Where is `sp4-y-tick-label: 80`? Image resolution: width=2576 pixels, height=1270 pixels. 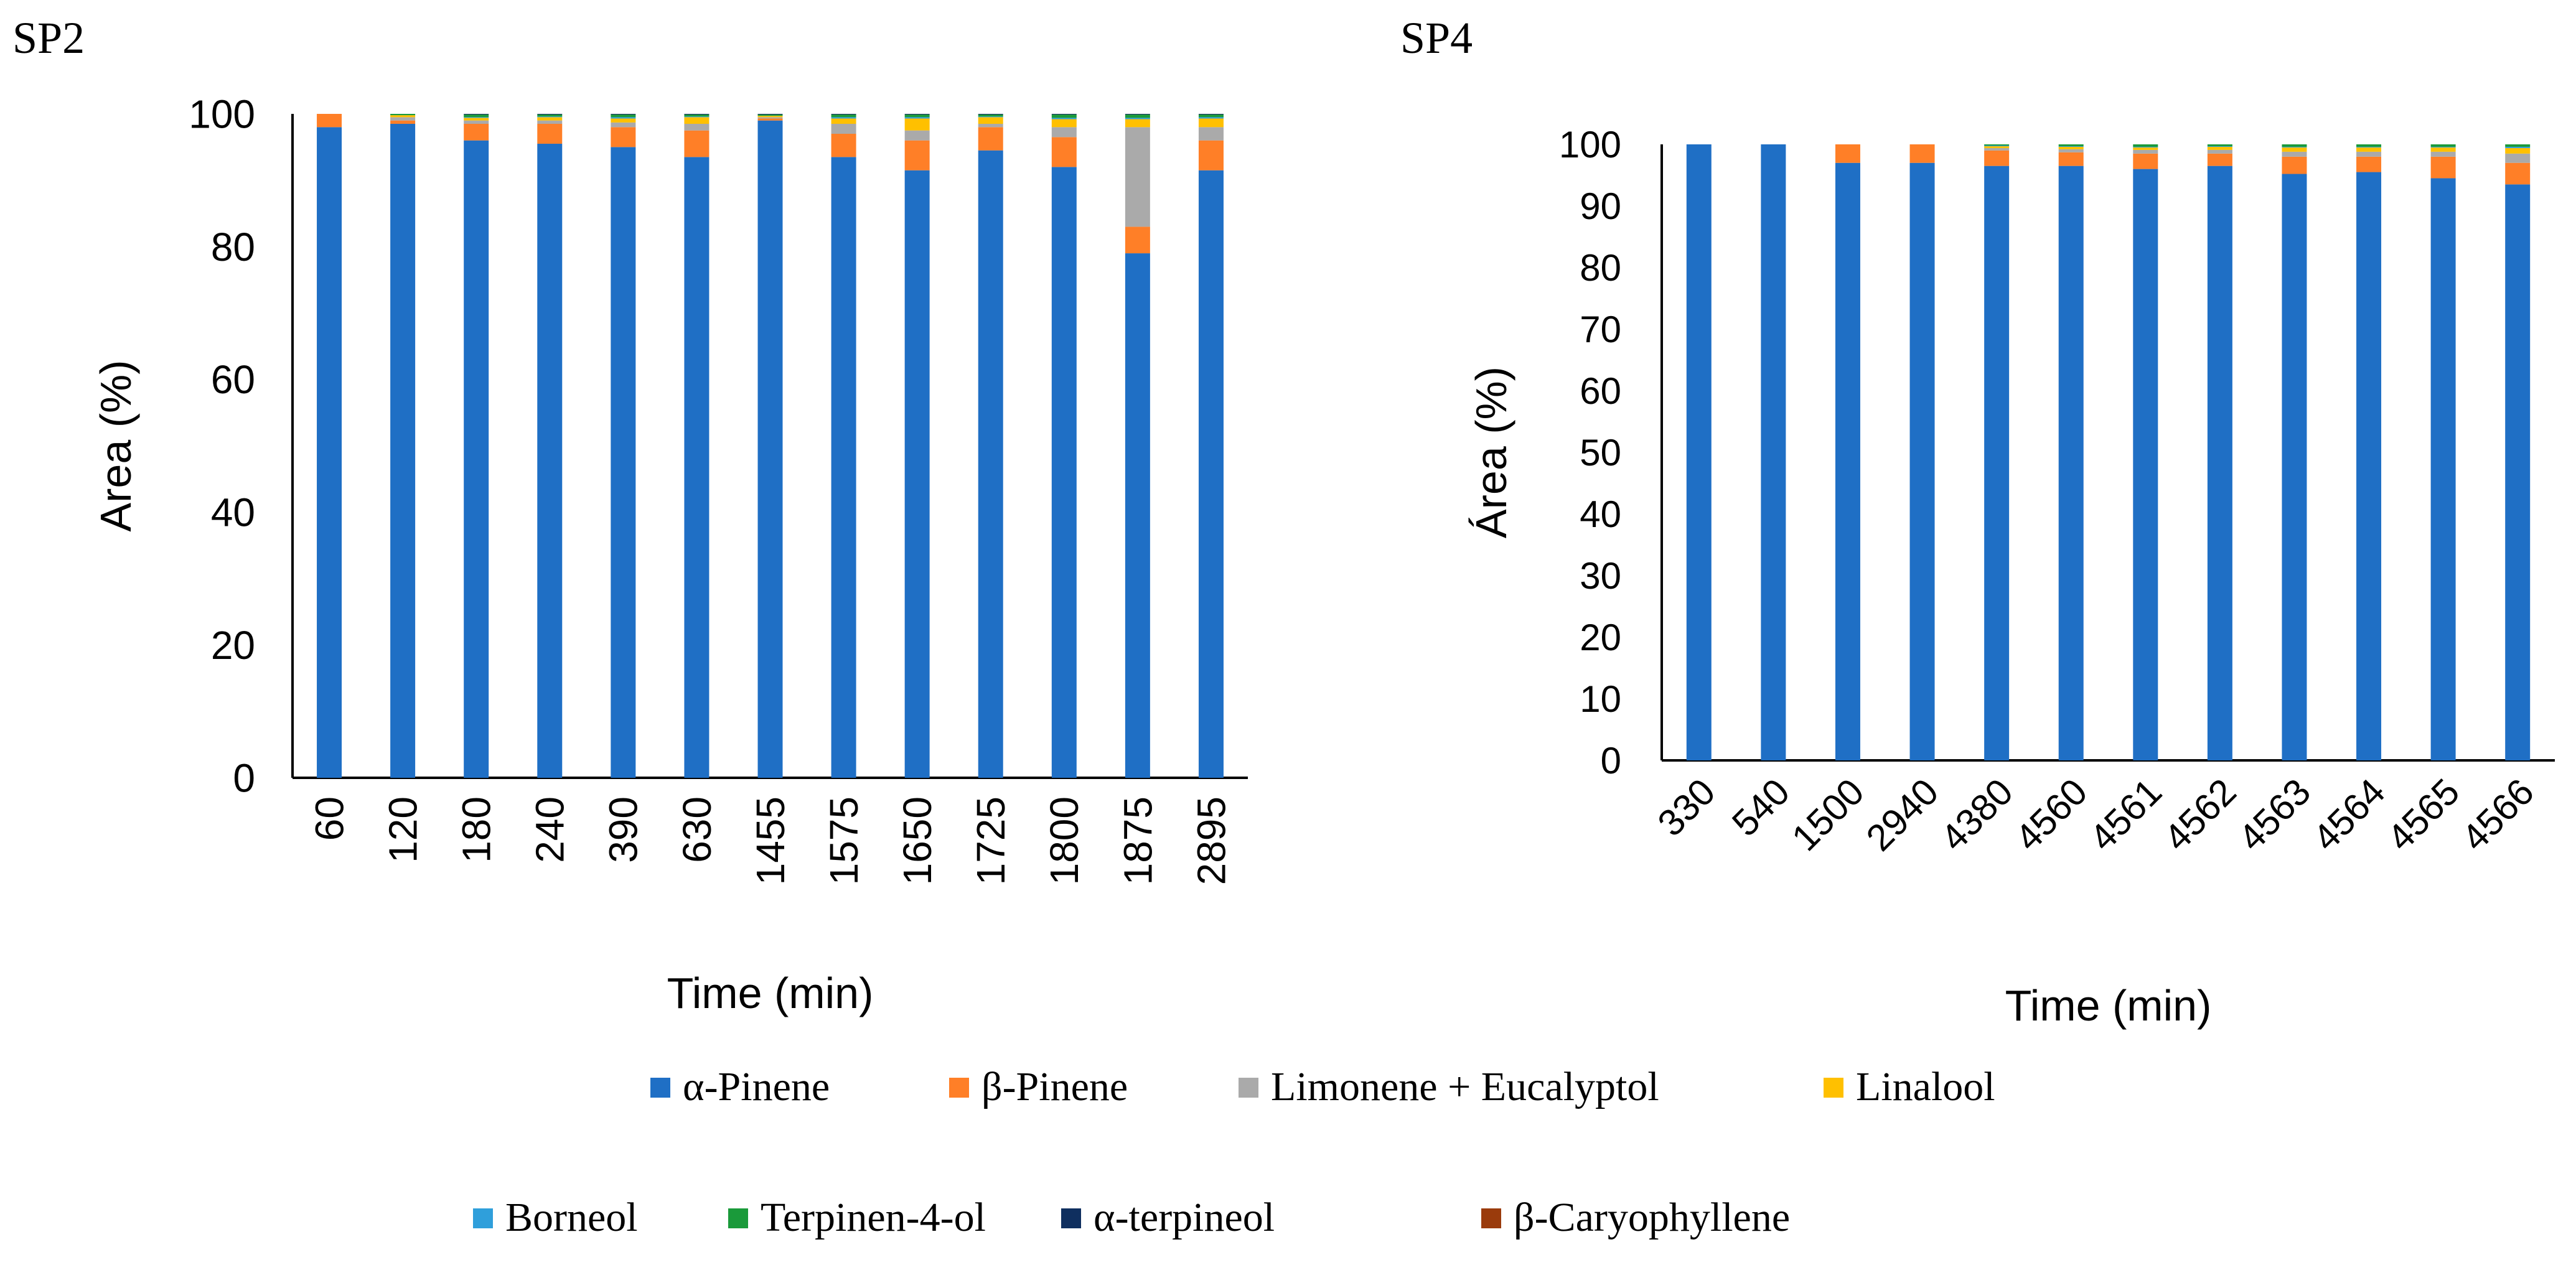 sp4-y-tick-label: 80 is located at coordinates (1600, 268).